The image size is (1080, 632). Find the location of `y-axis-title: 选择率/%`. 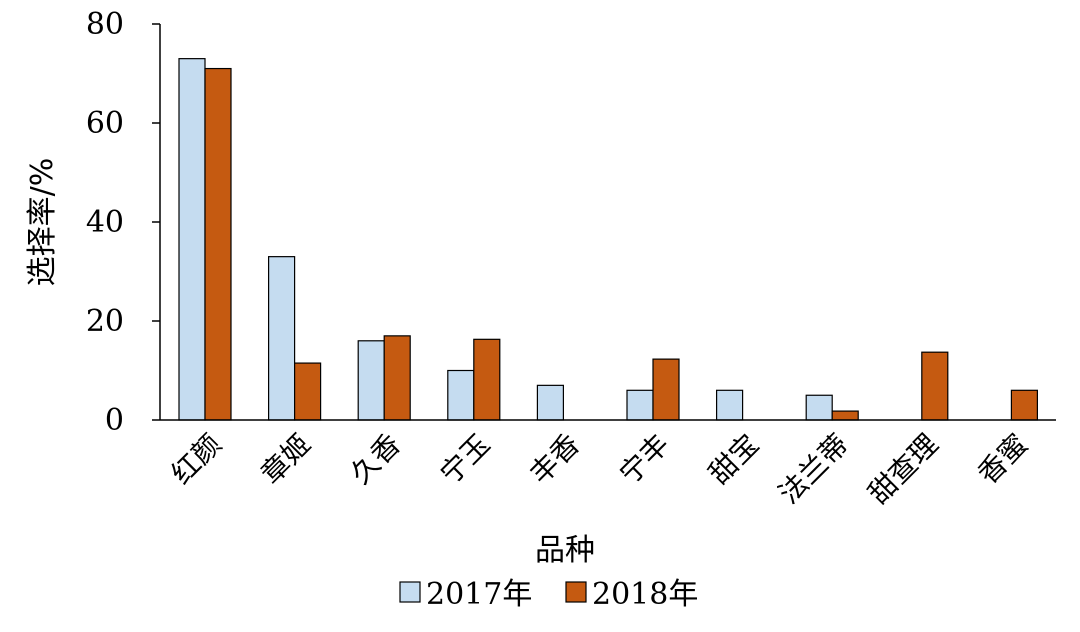

y-axis-title: 选择率/% is located at coordinates (42, 222).